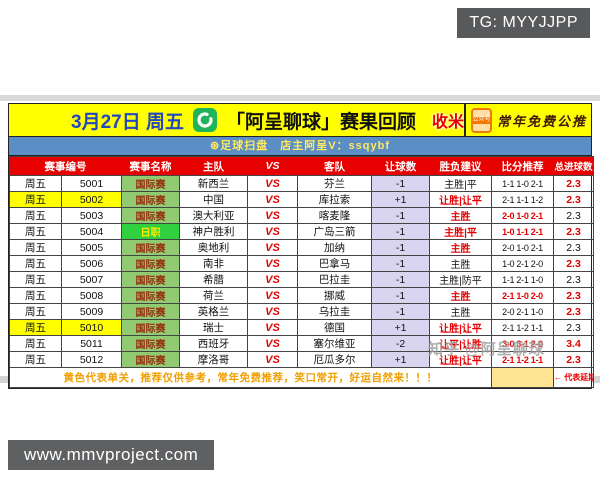 The image size is (600, 480). Describe the element at coordinates (213, 359) in the screenshot. I see `home-team-cell: 摩洛哥` at that location.